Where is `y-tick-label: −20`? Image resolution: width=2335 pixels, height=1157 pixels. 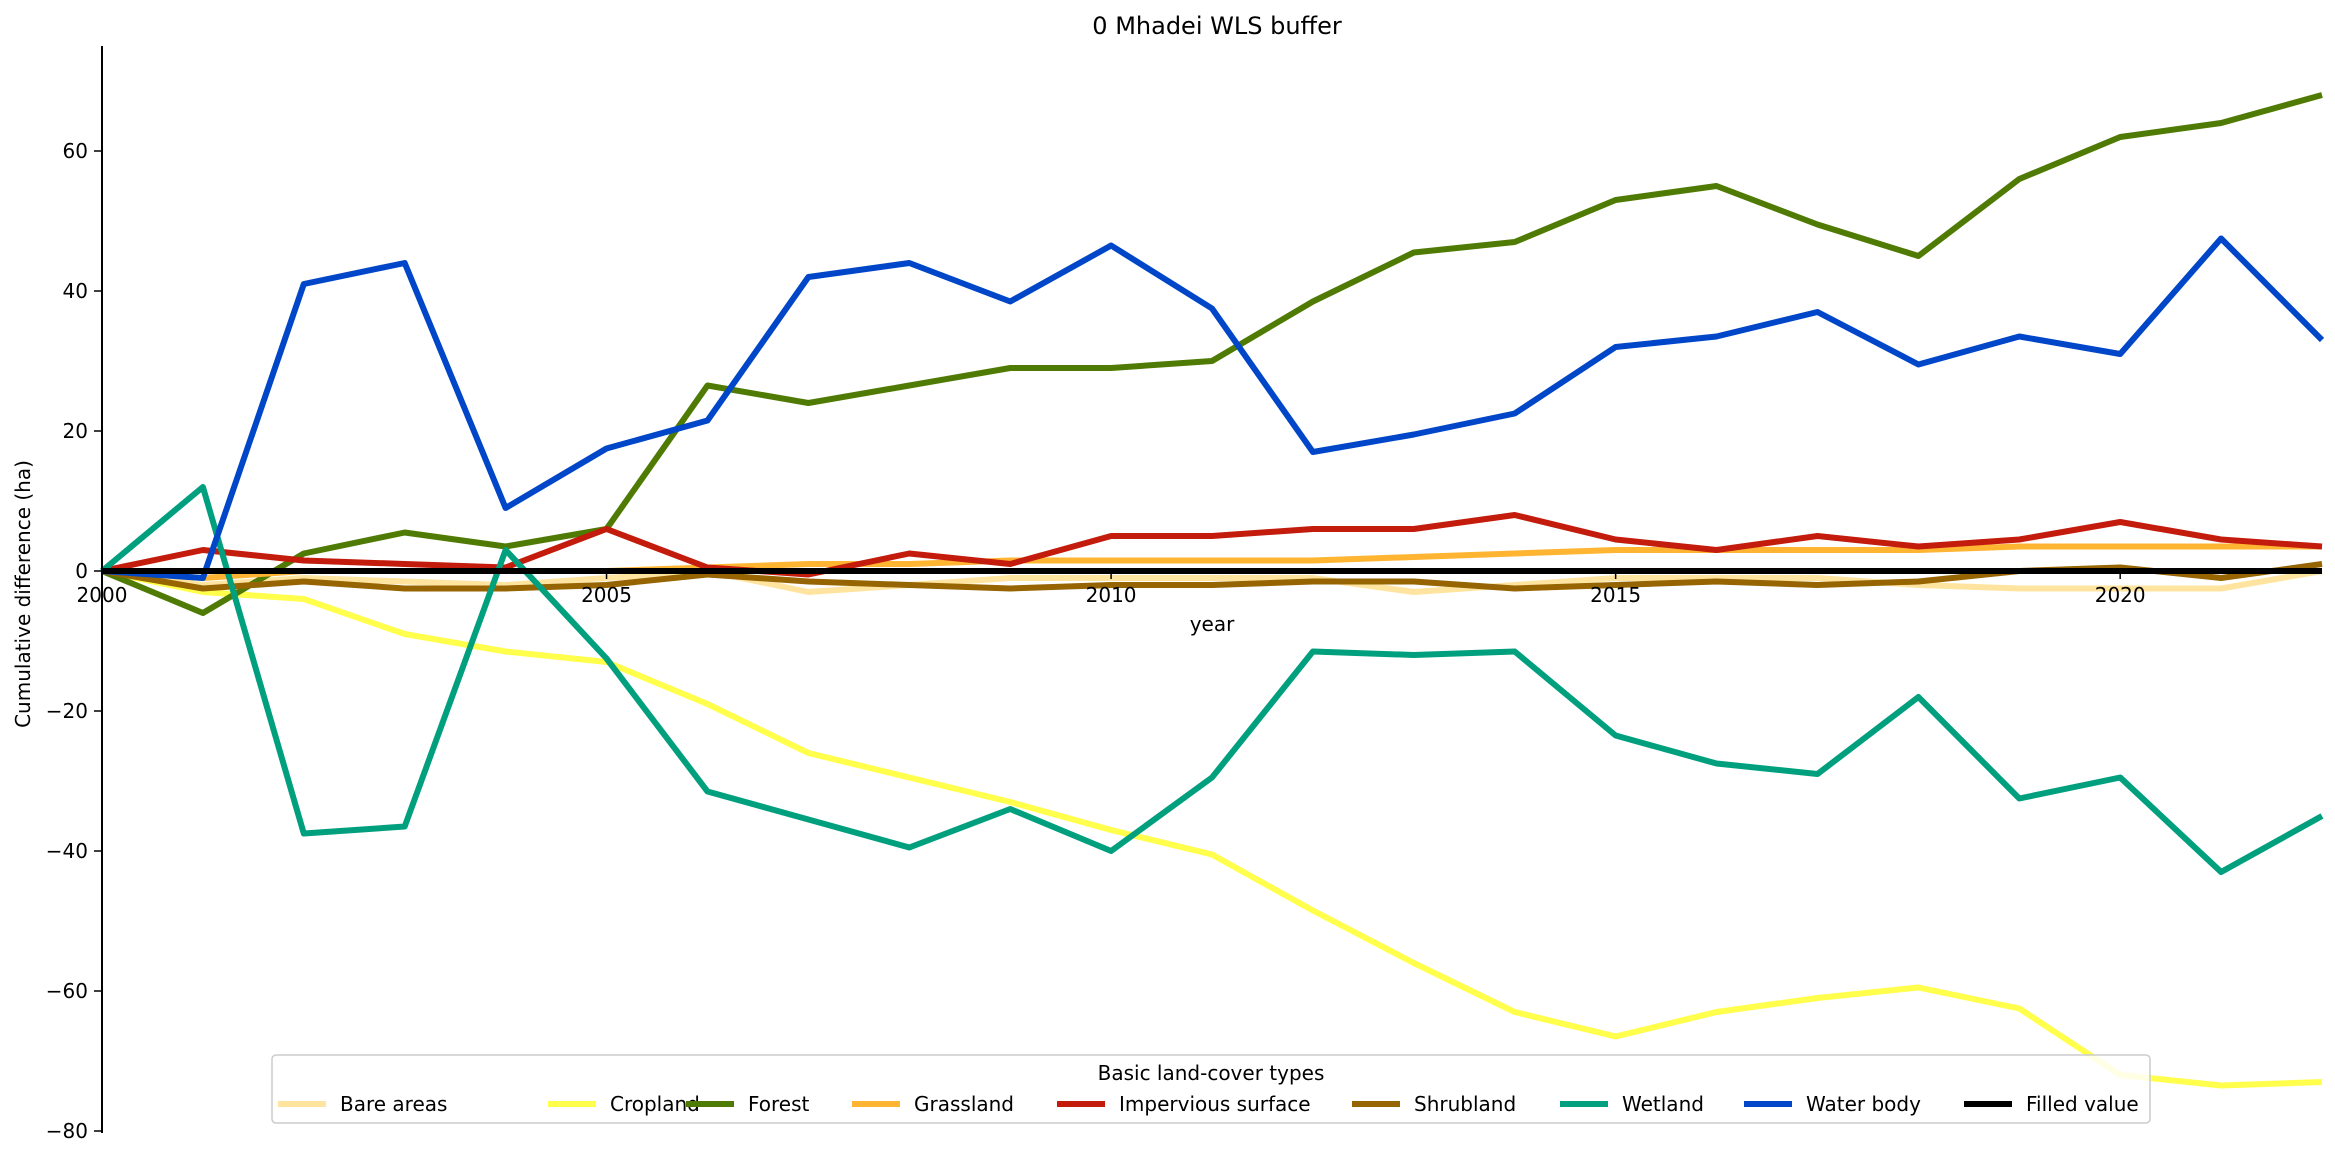
y-tick-label: −20 is located at coordinates (67, 711).